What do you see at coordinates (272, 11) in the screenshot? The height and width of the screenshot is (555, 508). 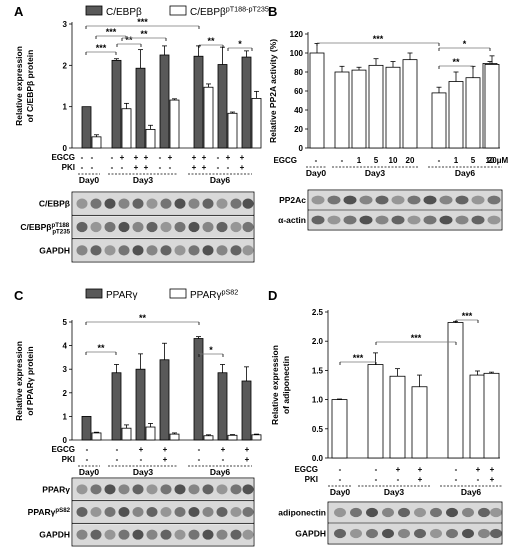 I see `panel-letter: B` at bounding box center [272, 11].